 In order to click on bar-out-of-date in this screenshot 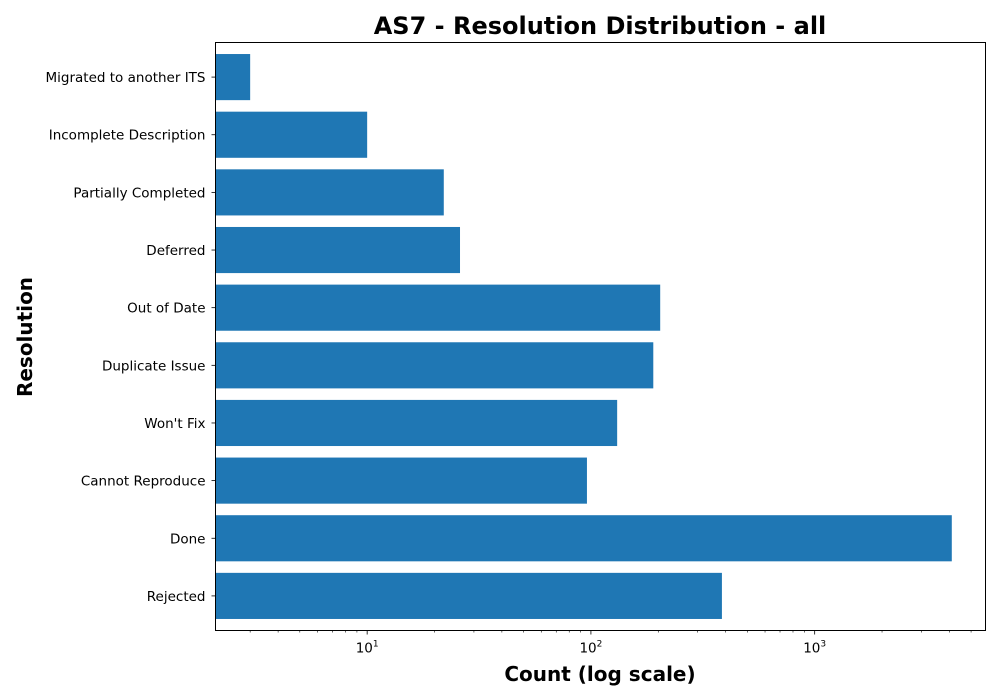, I will do `click(438, 307)`.